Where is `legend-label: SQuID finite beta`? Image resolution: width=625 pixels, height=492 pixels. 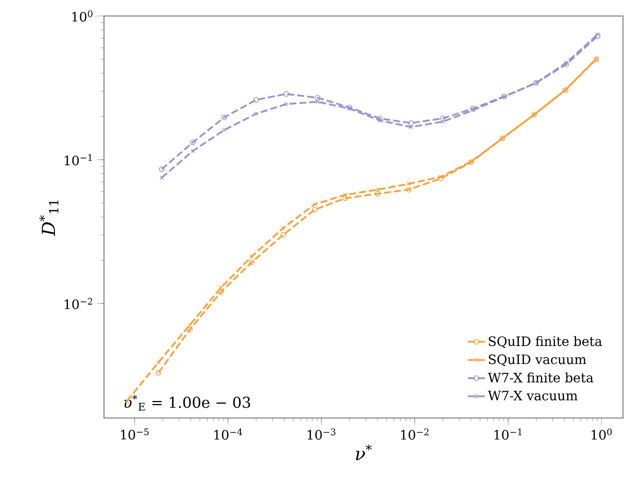
legend-label: SQuID finite beta is located at coordinates (545, 342).